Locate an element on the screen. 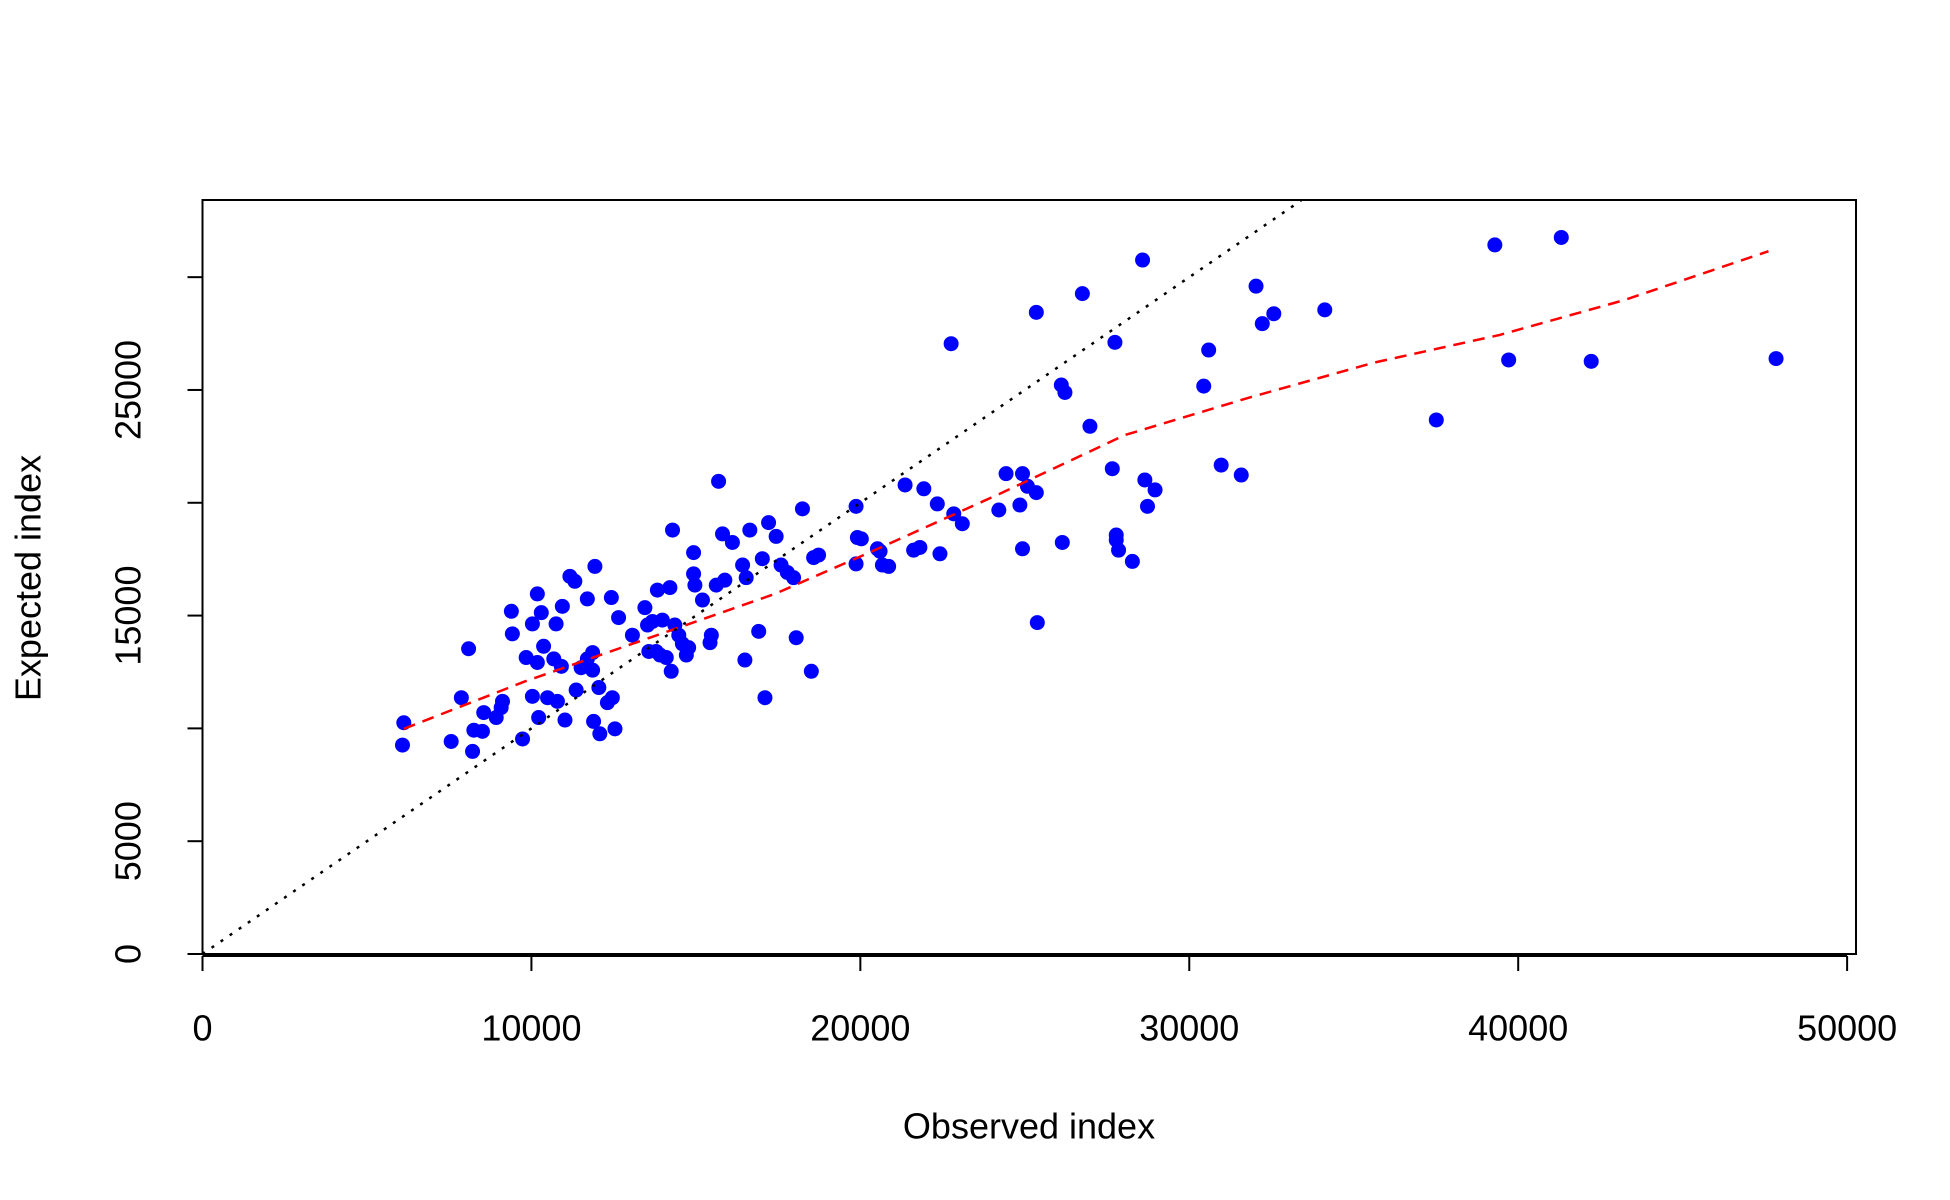  x-tick-label: 20000 is located at coordinates (860, 1028).